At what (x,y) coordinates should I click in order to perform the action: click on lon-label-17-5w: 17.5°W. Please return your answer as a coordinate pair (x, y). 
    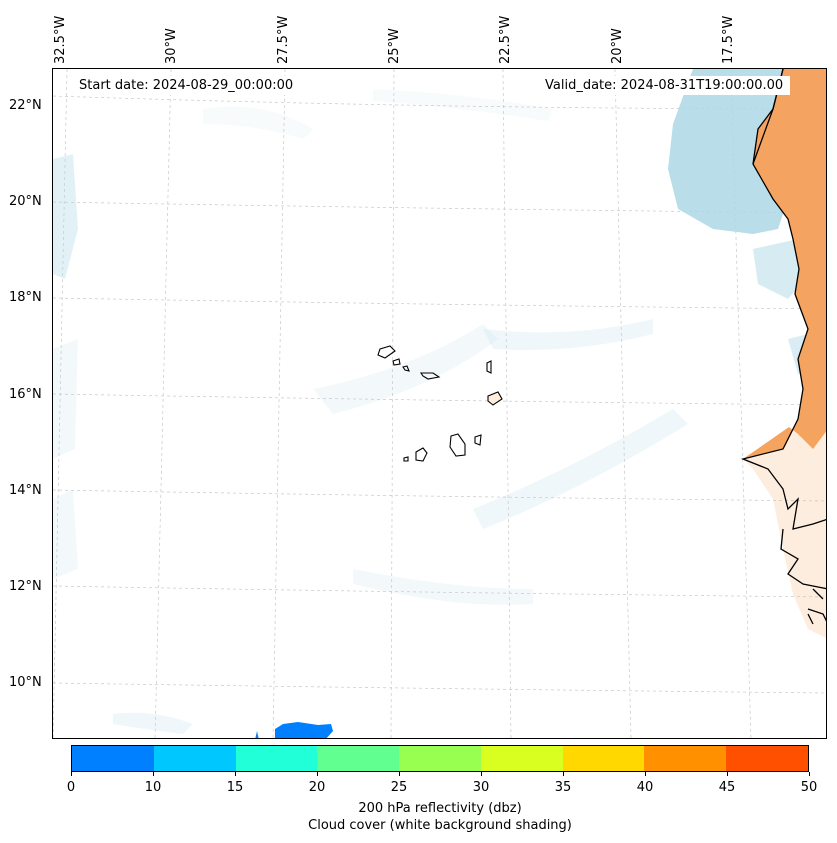
    Looking at the image, I should click on (728, 39).